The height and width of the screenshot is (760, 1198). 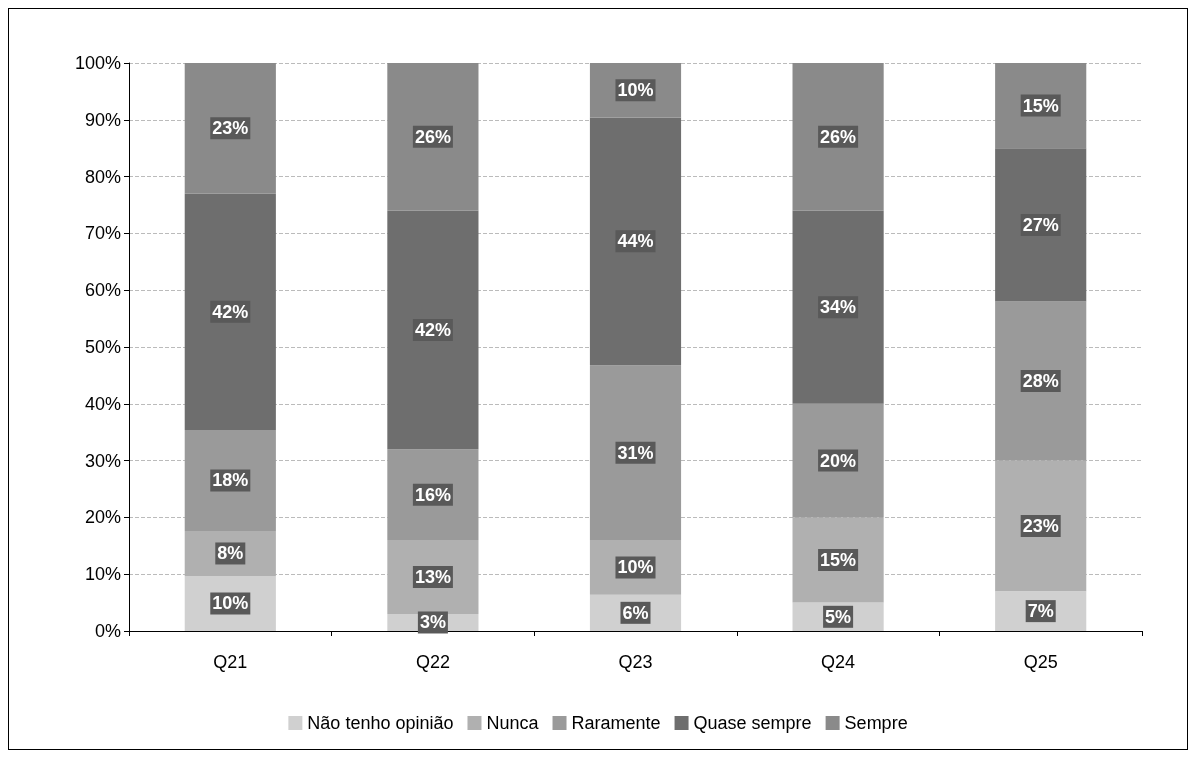 I want to click on data-label: 13%, so click(x=432, y=577).